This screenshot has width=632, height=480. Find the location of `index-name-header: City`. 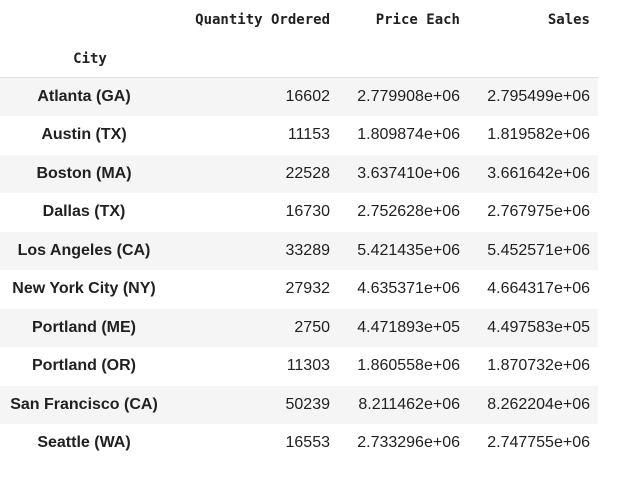

index-name-header: City is located at coordinates (84, 59).